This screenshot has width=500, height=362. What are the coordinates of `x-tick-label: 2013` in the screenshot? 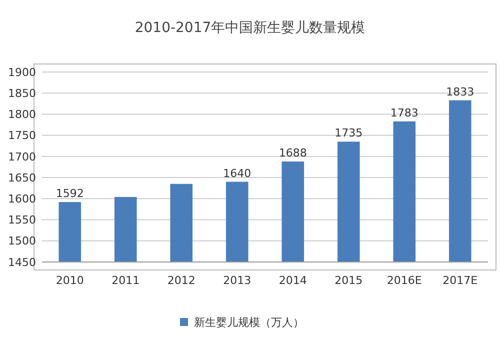 It's located at (237, 280).